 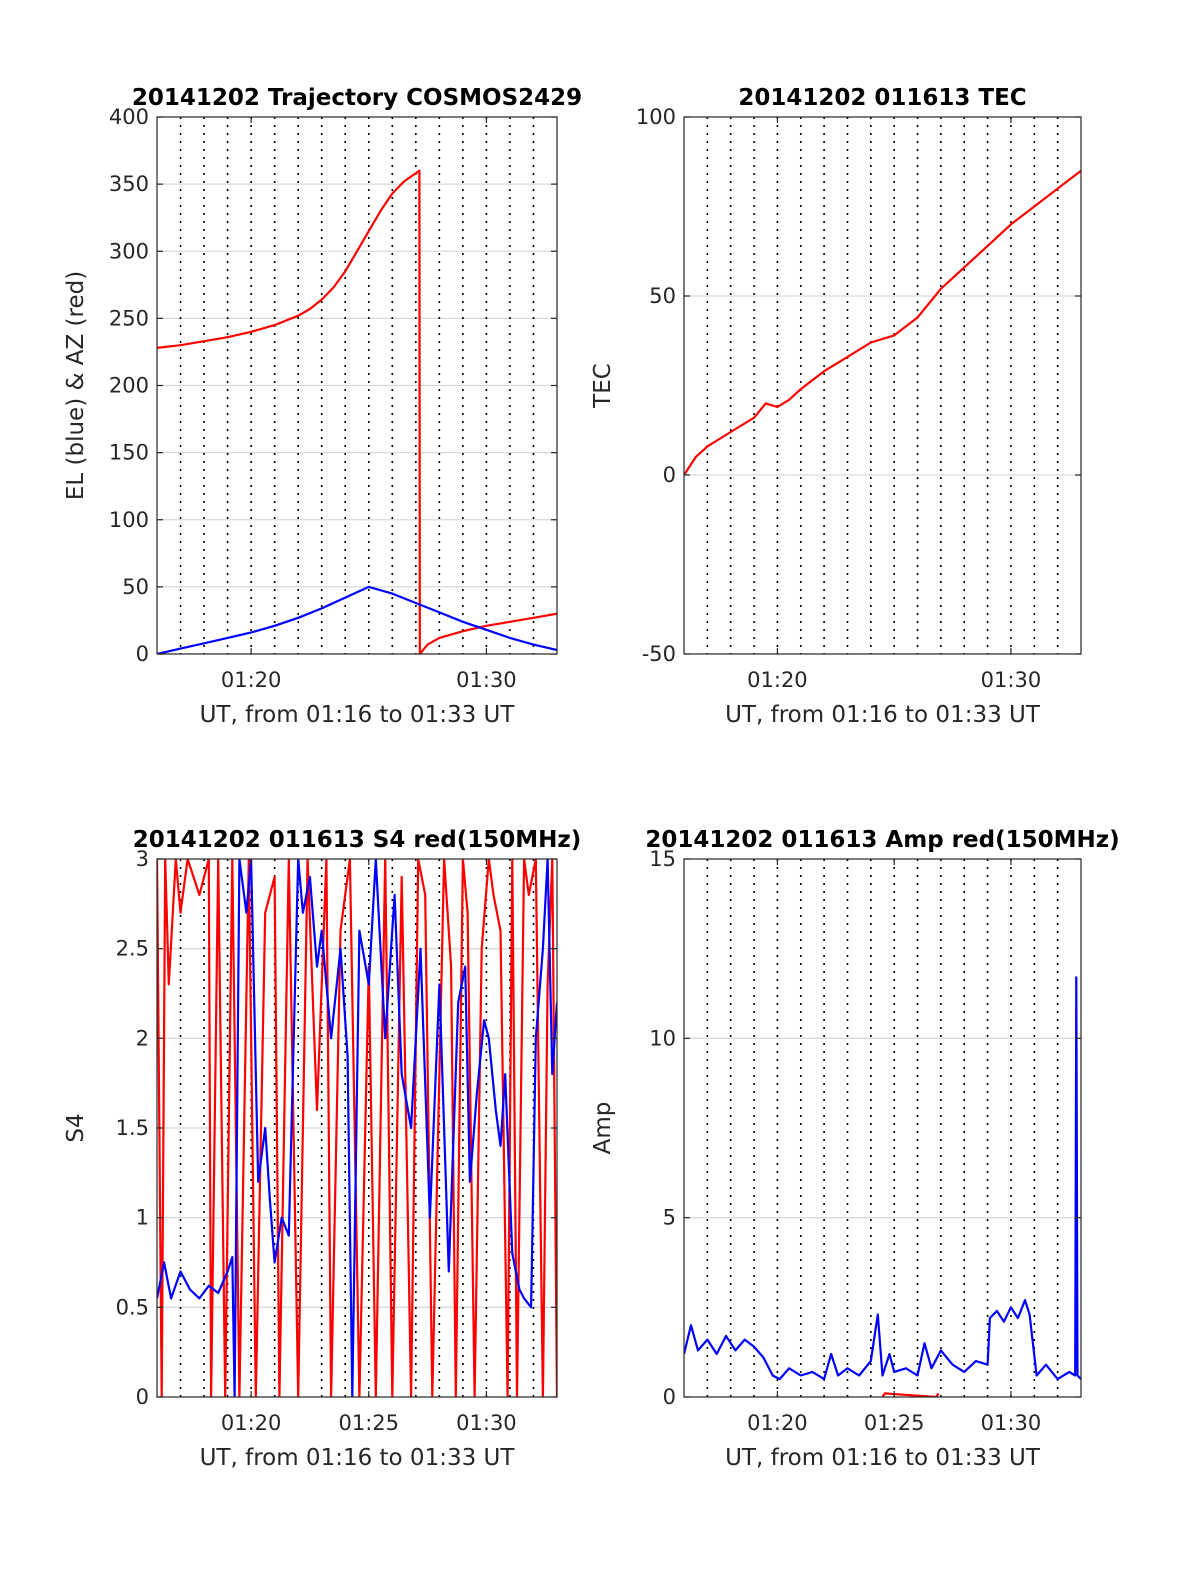 I want to click on y-tick-label: 400, so click(x=129, y=117).